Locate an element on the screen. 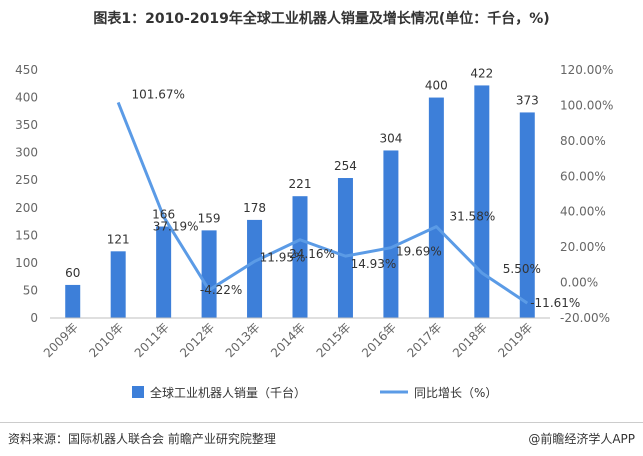 Image resolution: width=643 pixels, height=456 pixels. x-axis-tick-label: 2016年 is located at coordinates (379, 340).